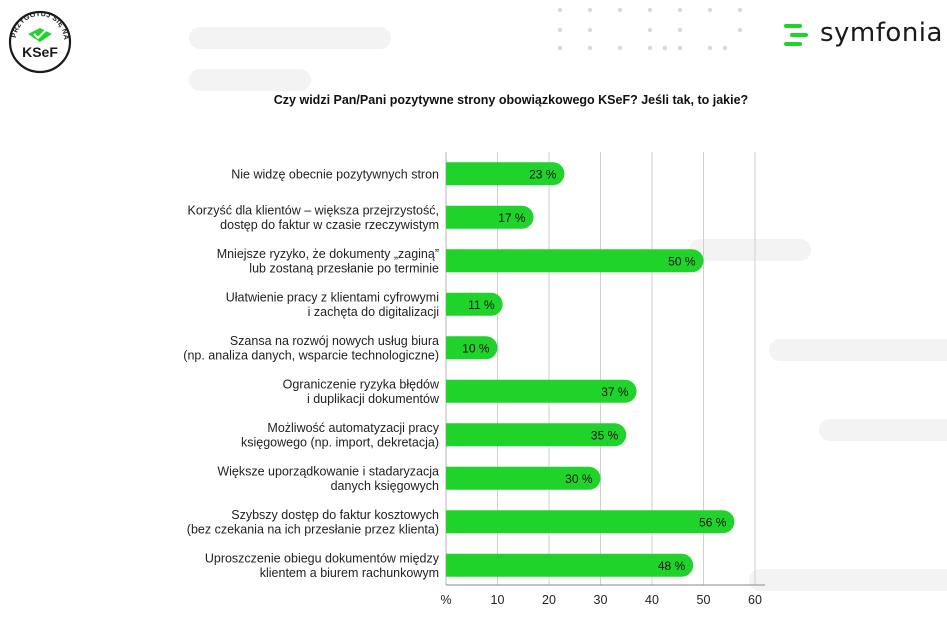 Image resolution: width=947 pixels, height=627 pixels. Describe the element at coordinates (349, 573) in the screenshot. I see `category-label: klientem a biurem rachunkowym` at that location.